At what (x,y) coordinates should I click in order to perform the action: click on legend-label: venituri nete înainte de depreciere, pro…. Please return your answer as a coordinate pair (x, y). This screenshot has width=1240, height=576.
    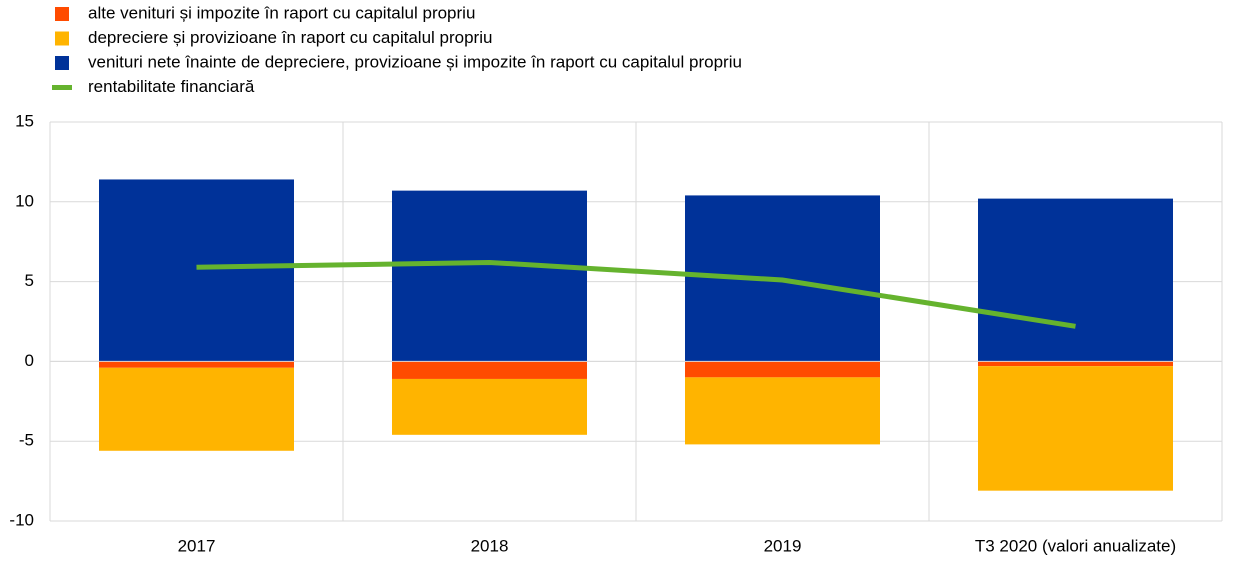
    Looking at the image, I should click on (415, 61).